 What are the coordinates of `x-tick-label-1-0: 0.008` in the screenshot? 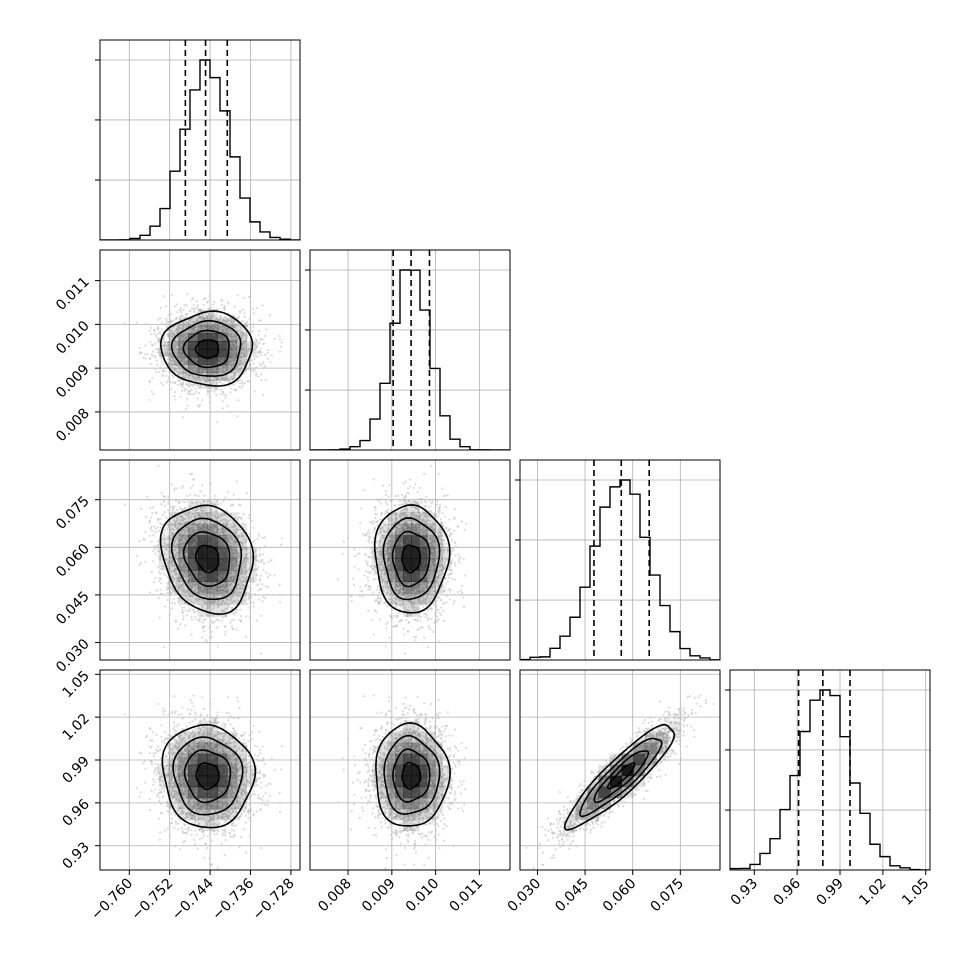 It's located at (335, 896).